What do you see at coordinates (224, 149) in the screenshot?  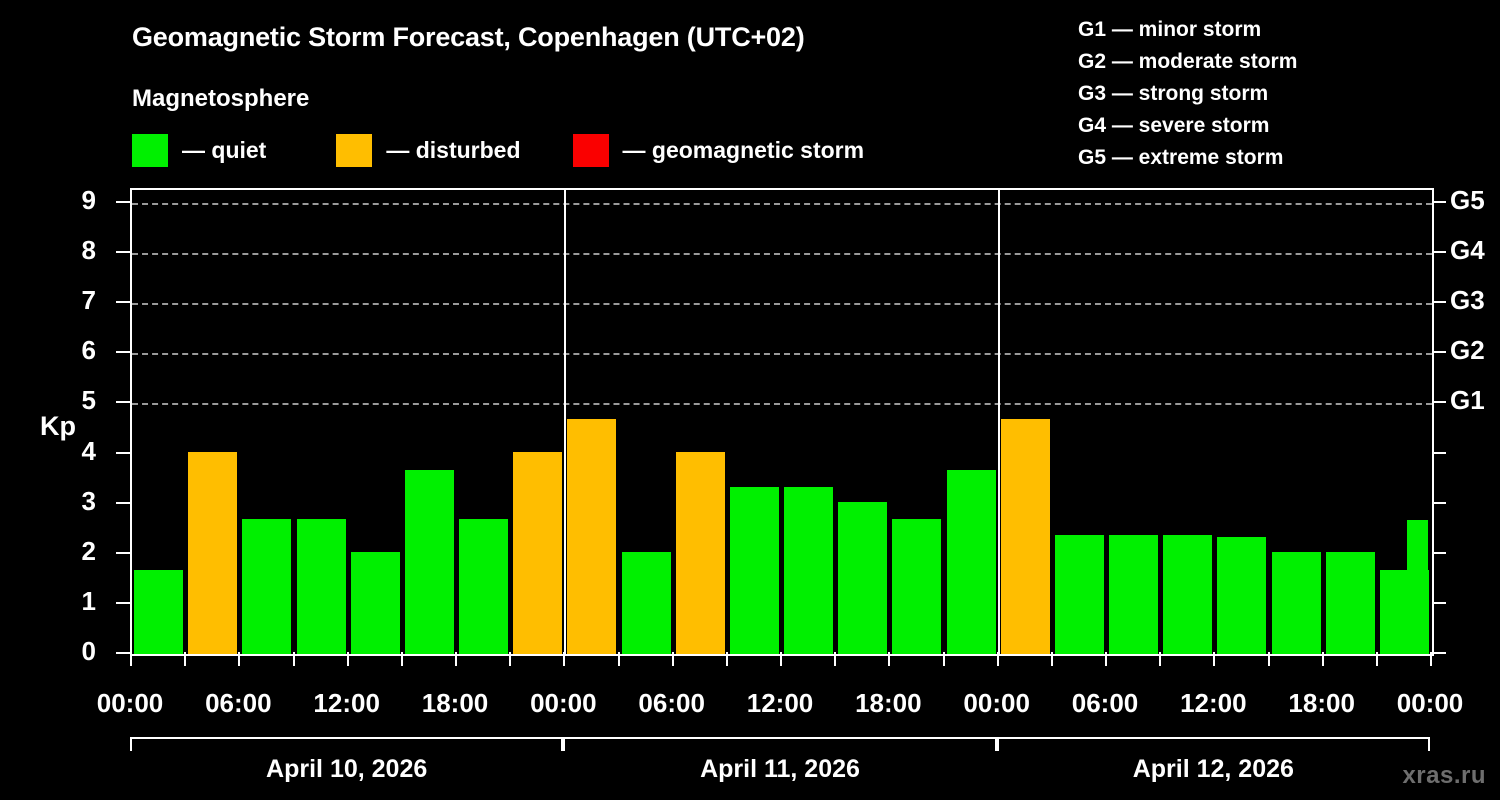 I see `legend-label-quiet: — quiet` at bounding box center [224, 149].